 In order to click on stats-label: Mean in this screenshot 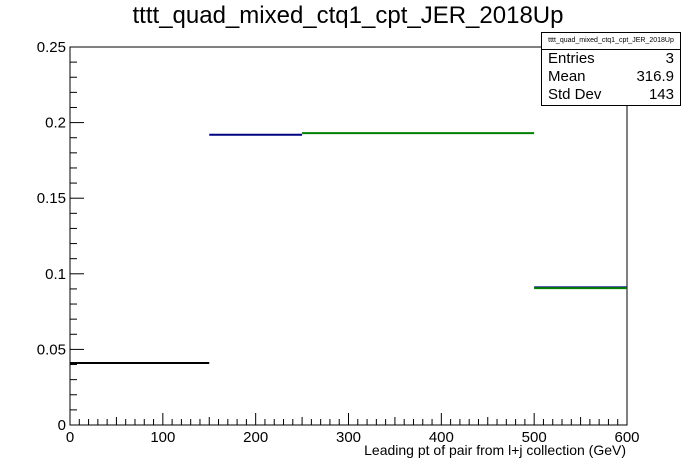, I will do `click(567, 76)`.